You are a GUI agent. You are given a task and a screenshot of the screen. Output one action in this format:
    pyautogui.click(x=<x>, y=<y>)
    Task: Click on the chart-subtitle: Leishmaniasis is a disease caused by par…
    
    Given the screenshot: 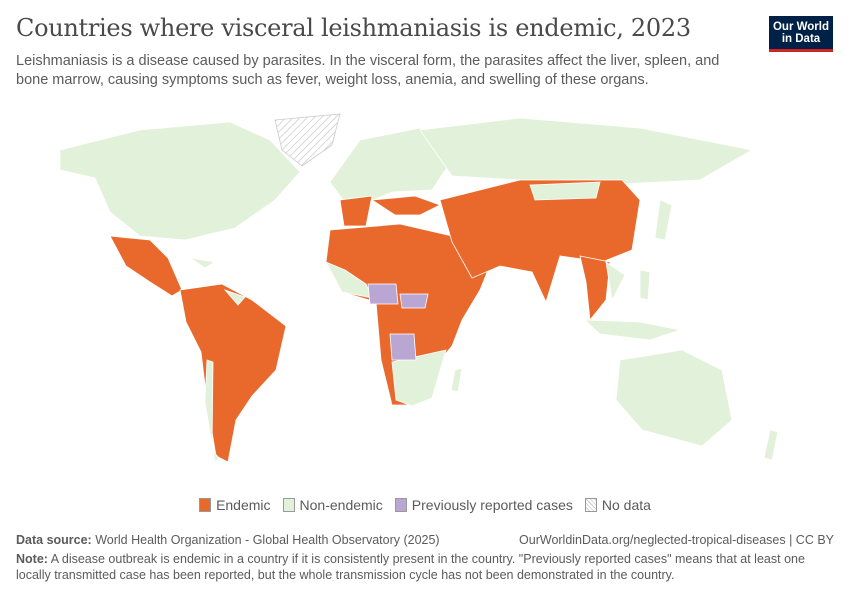 What is the action you would take?
    pyautogui.click(x=368, y=70)
    